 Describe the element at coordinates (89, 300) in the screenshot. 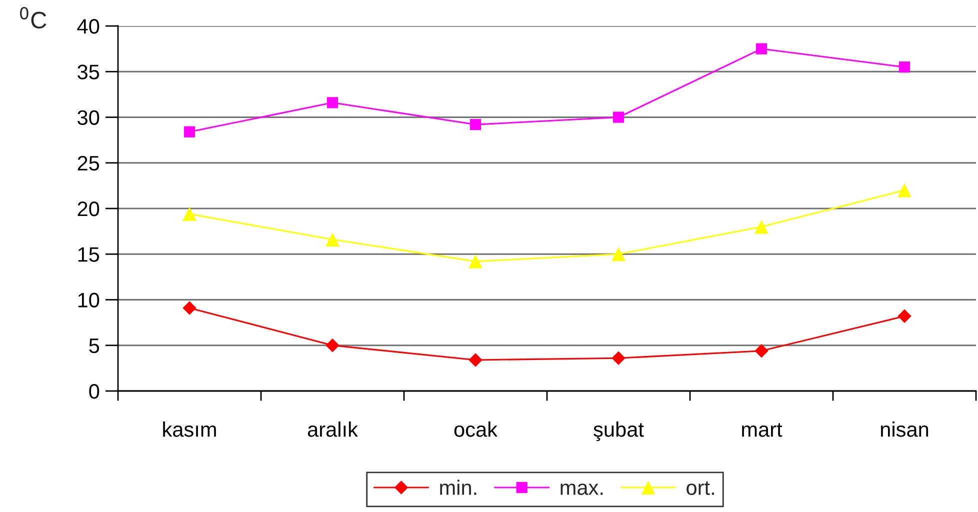

I see `y-tick-label: 10` at that location.